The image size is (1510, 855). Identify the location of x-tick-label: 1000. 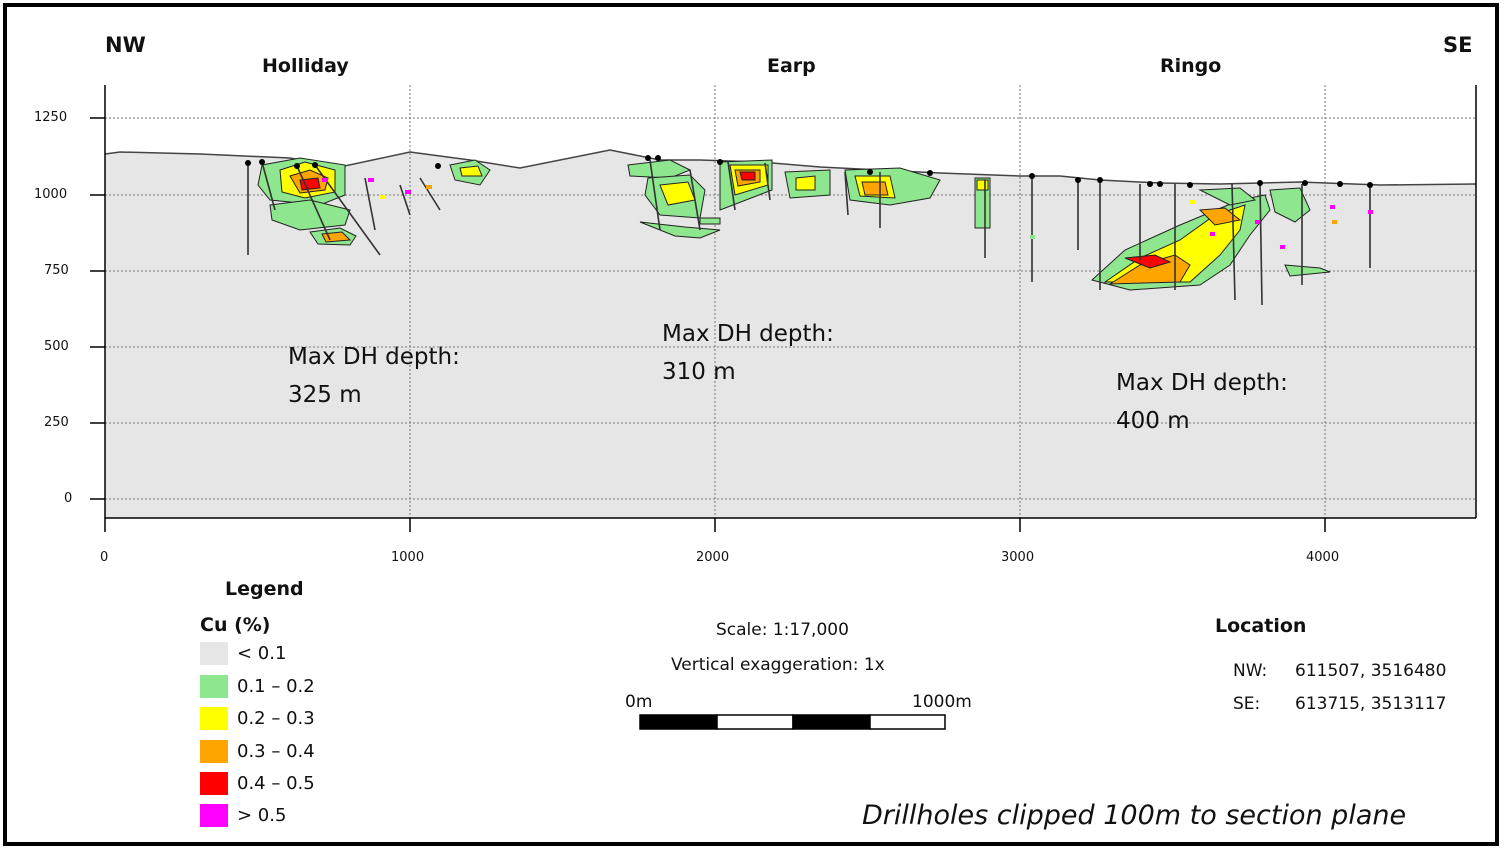
(408, 557).